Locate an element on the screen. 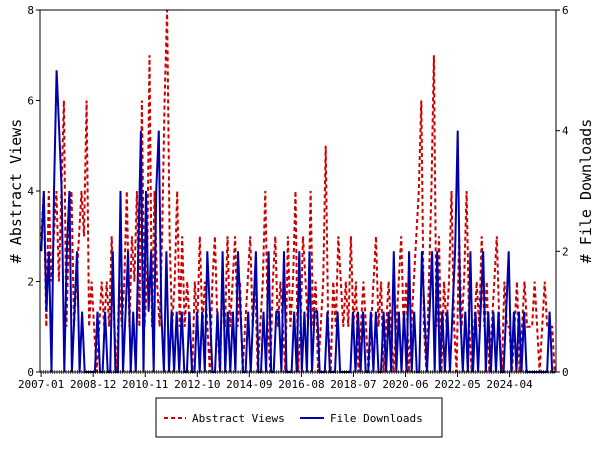 Image resolution: width=600 pixels, height=450 pixels. left-tick-label: 4 is located at coordinates (30, 191).